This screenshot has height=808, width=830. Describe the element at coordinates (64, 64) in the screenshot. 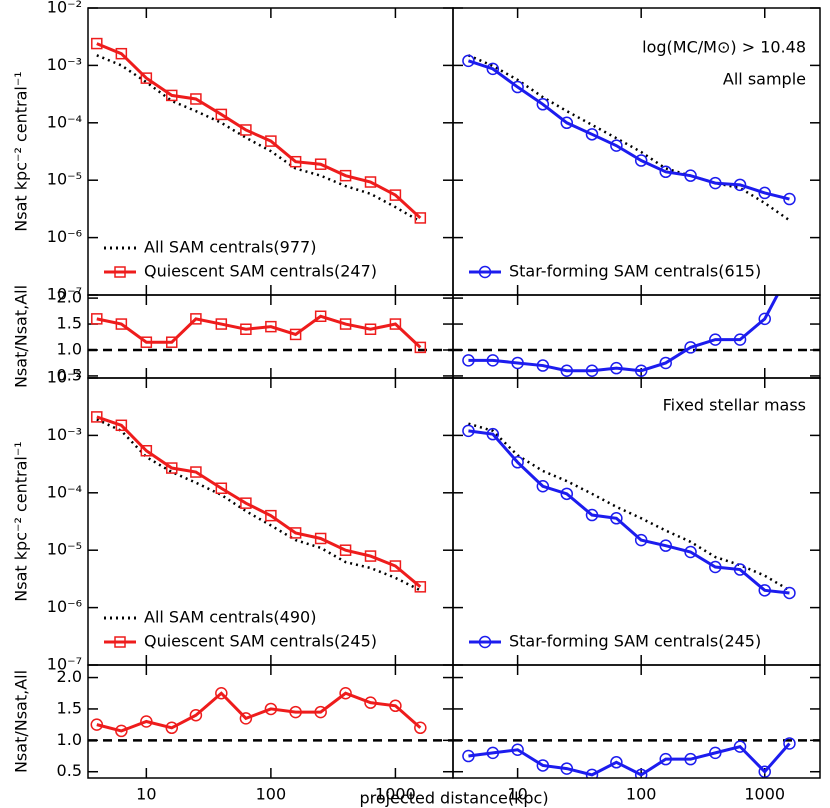

I see `y-tick-label: 10⁻³` at that location.